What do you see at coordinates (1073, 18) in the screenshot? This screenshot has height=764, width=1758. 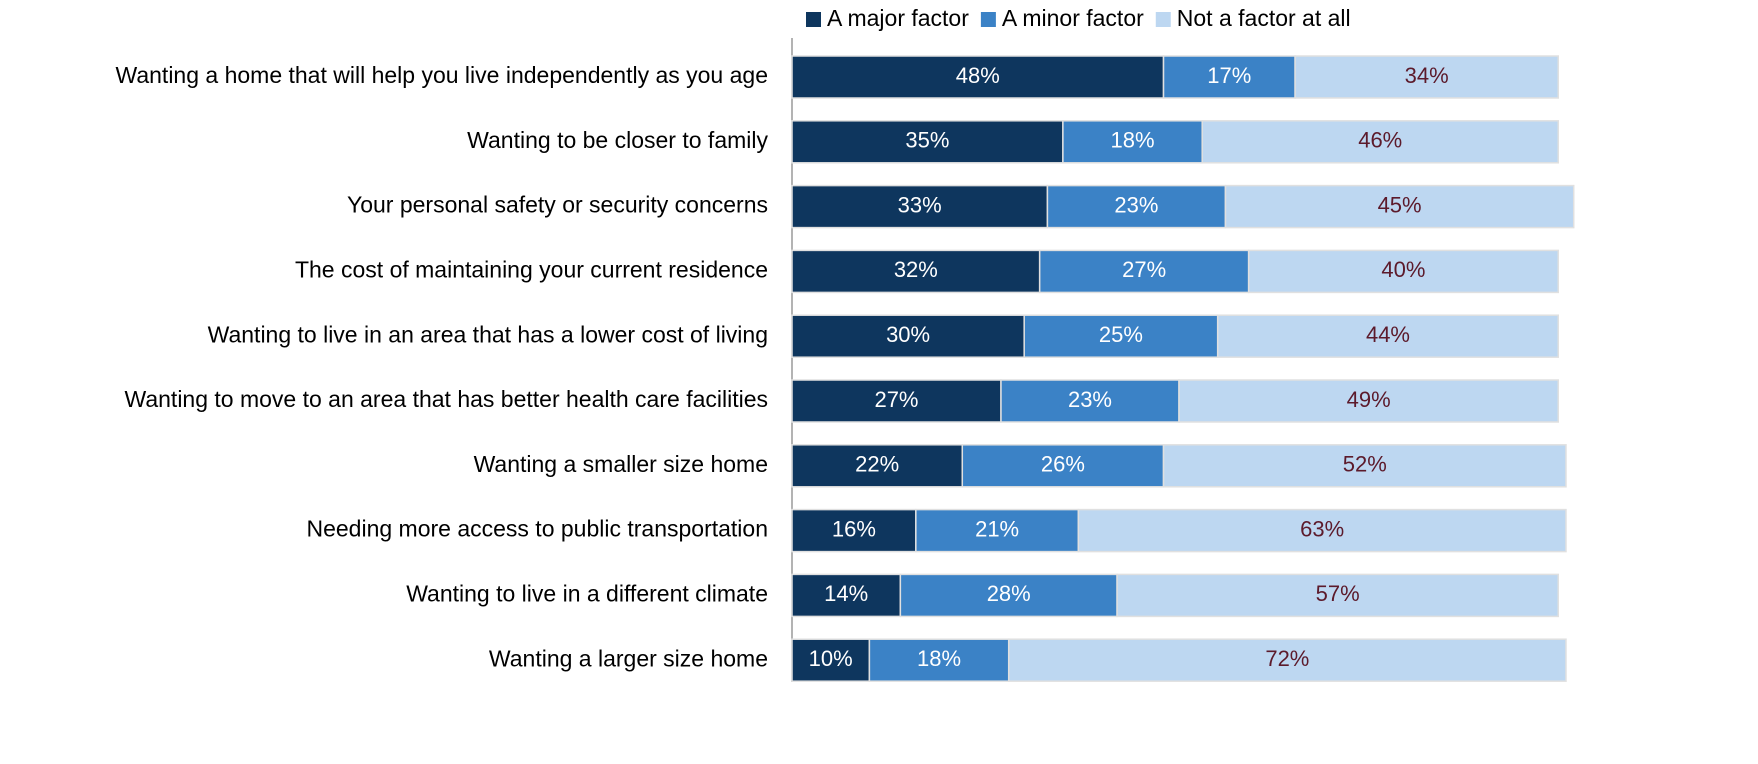 I see `legend-label: A minor factor` at bounding box center [1073, 18].